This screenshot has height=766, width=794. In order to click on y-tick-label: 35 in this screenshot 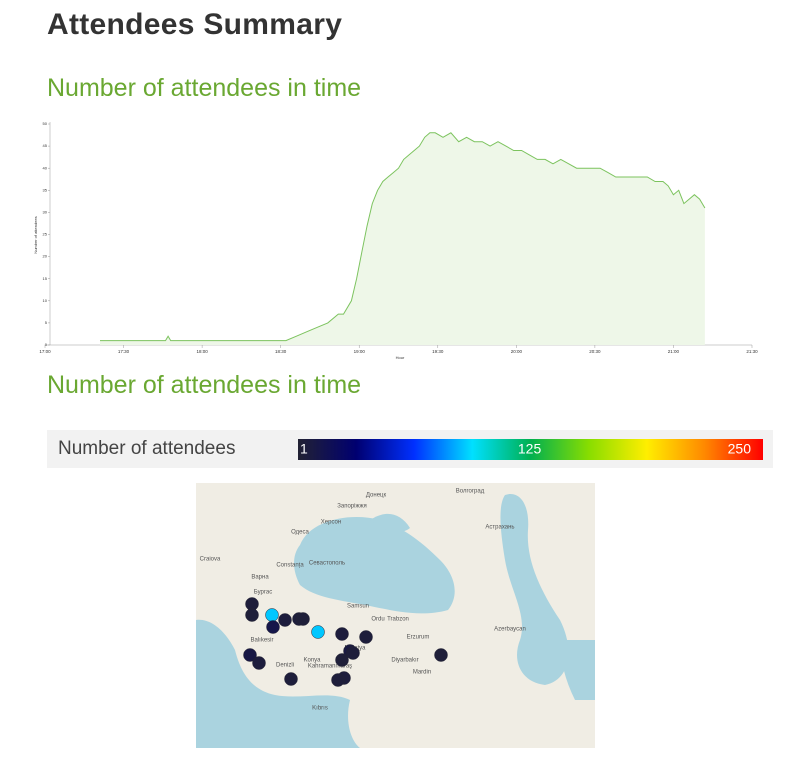, I will do `click(45, 189)`.